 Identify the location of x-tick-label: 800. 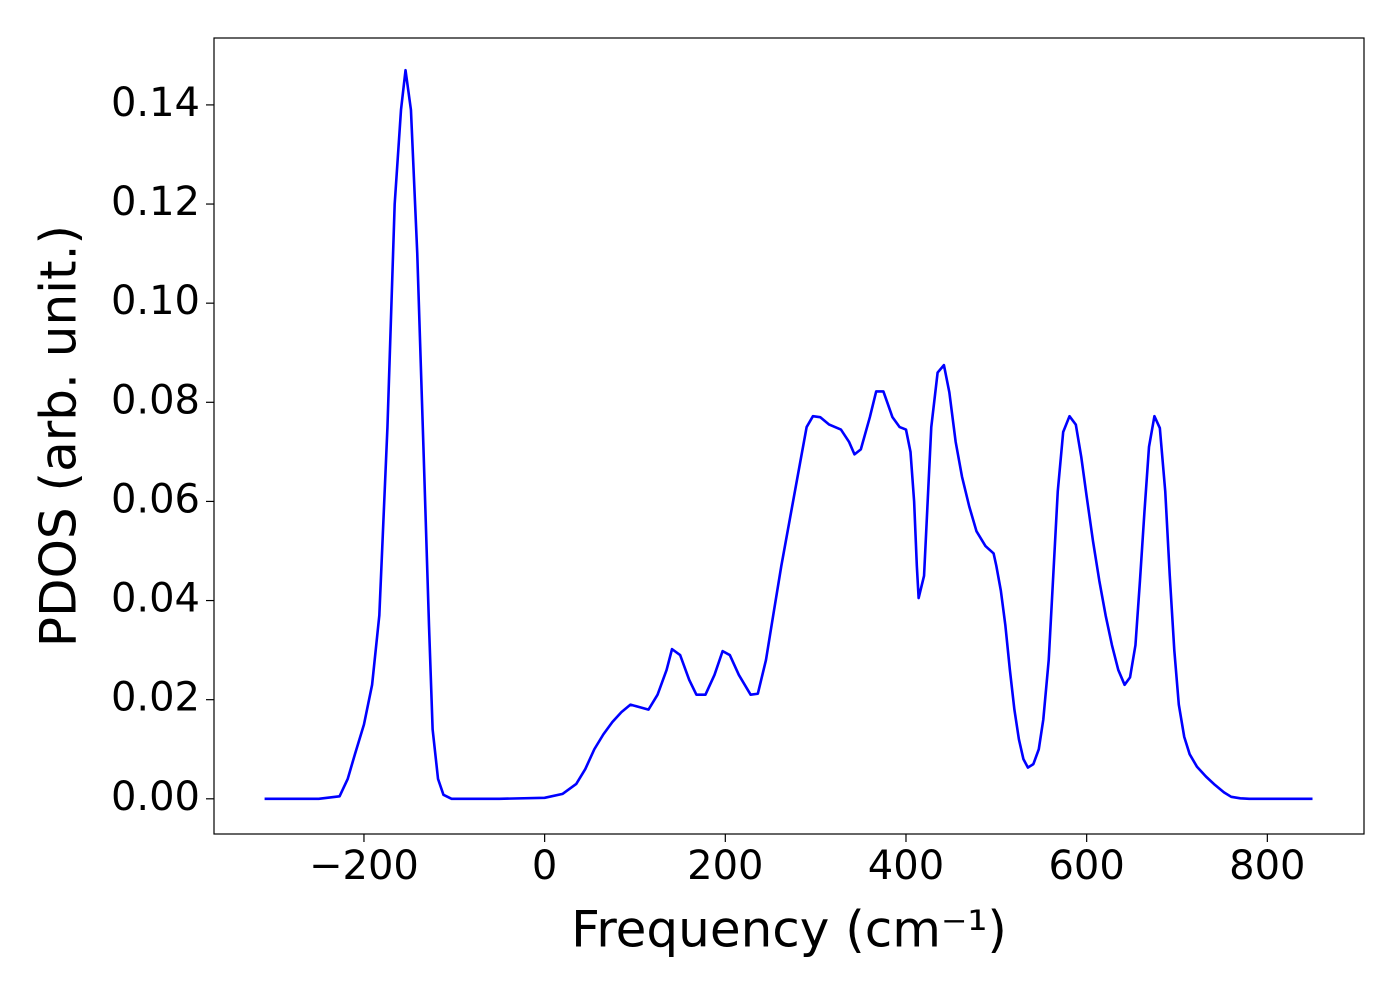
(1267, 866).